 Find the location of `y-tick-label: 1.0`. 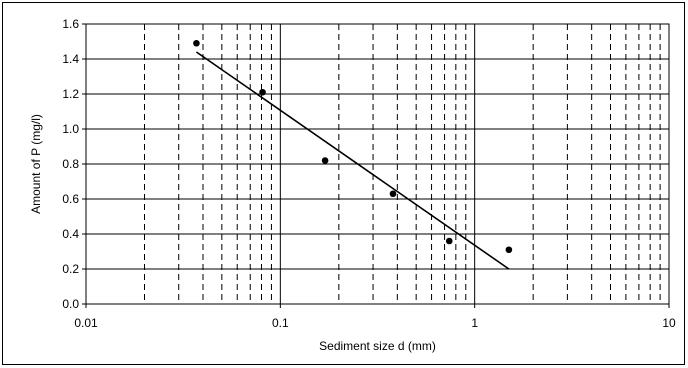

y-tick-label: 1.0 is located at coordinates (70, 129).